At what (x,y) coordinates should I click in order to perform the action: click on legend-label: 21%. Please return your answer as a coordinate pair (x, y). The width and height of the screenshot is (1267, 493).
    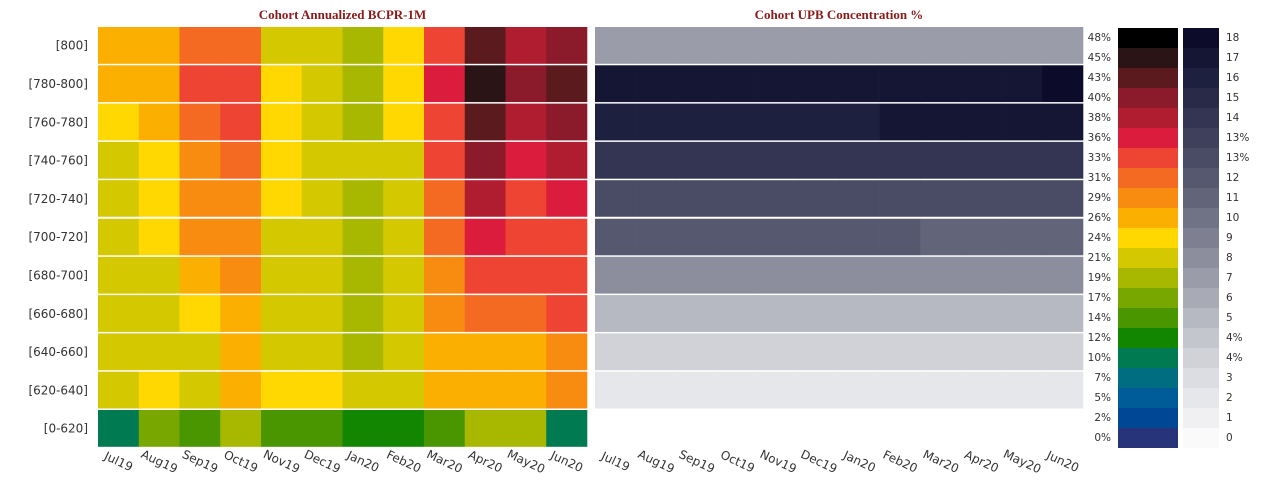
    Looking at the image, I should click on (1099, 258).